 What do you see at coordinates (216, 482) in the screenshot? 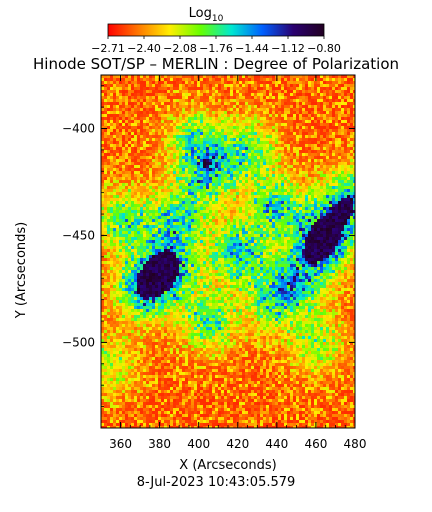
I see `timestamp: 8-Jul-2023 10:43:05.579` at bounding box center [216, 482].